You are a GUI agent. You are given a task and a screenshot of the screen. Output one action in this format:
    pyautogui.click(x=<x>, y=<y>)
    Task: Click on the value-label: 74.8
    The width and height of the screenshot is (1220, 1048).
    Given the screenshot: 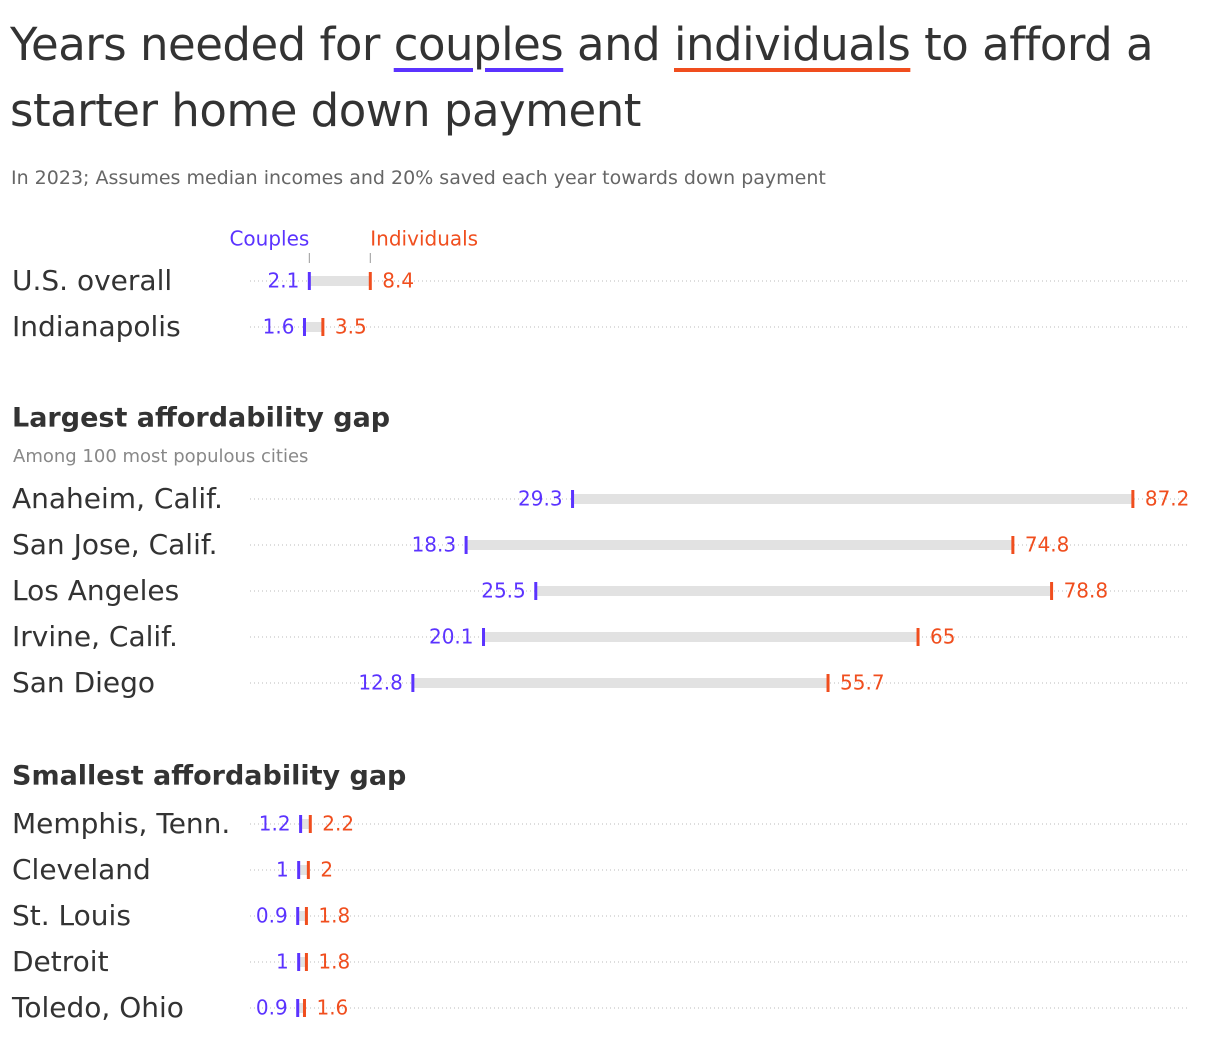 What is the action you would take?
    pyautogui.click(x=1047, y=545)
    